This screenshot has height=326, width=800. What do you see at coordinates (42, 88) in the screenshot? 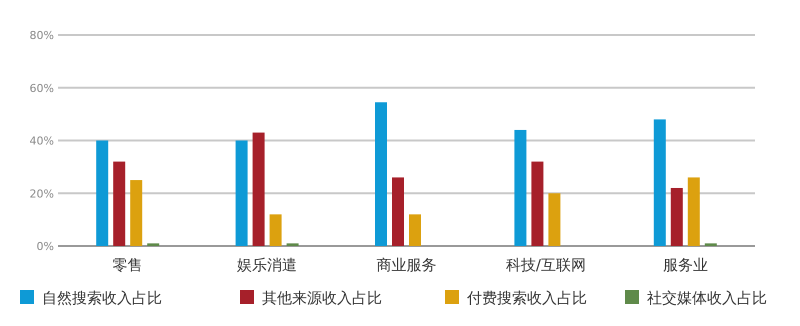
I see `y-tick-label: 60%` at bounding box center [42, 88].